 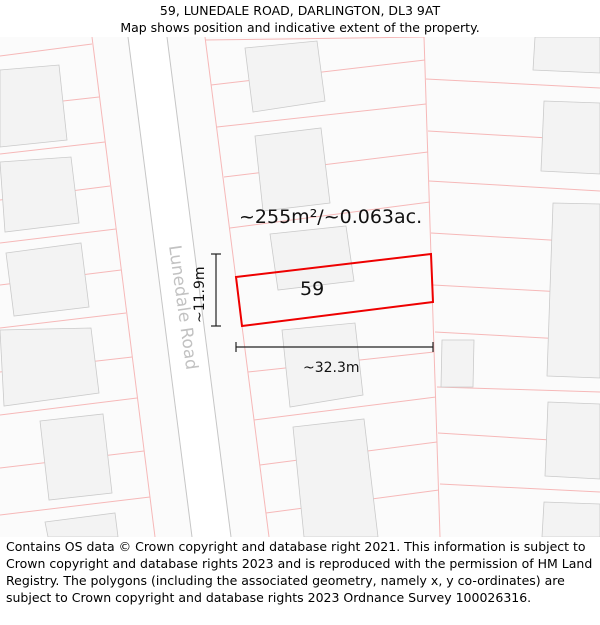 I want to click on width-dimension-line, so click(x=334, y=347).